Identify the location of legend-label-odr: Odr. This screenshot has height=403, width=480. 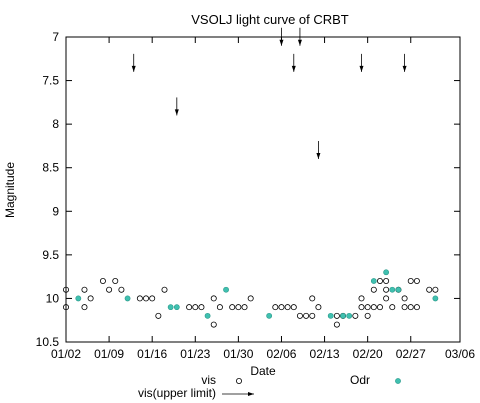
(360, 380).